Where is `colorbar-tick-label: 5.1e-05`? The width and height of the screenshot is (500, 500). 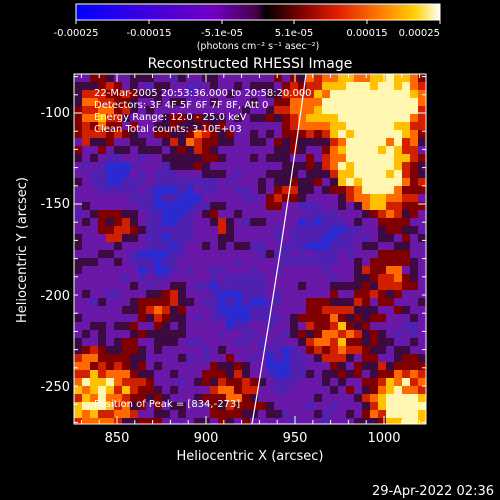 colorbar-tick-label: 5.1e-05 is located at coordinates (294, 33).